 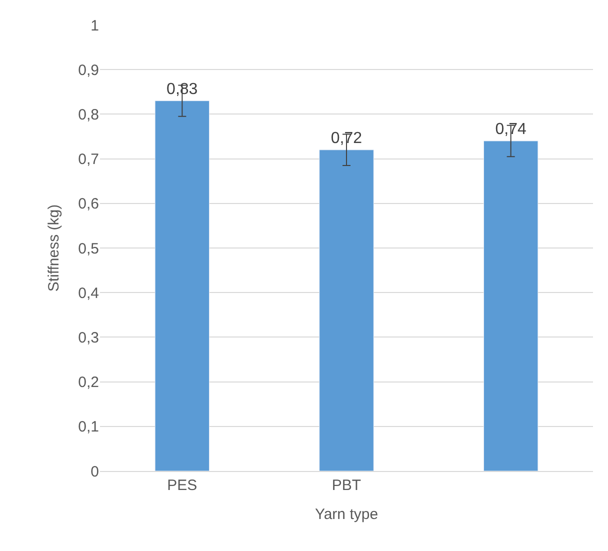 What do you see at coordinates (88, 427) in the screenshot?
I see `y-tick-label: 0,1` at bounding box center [88, 427].